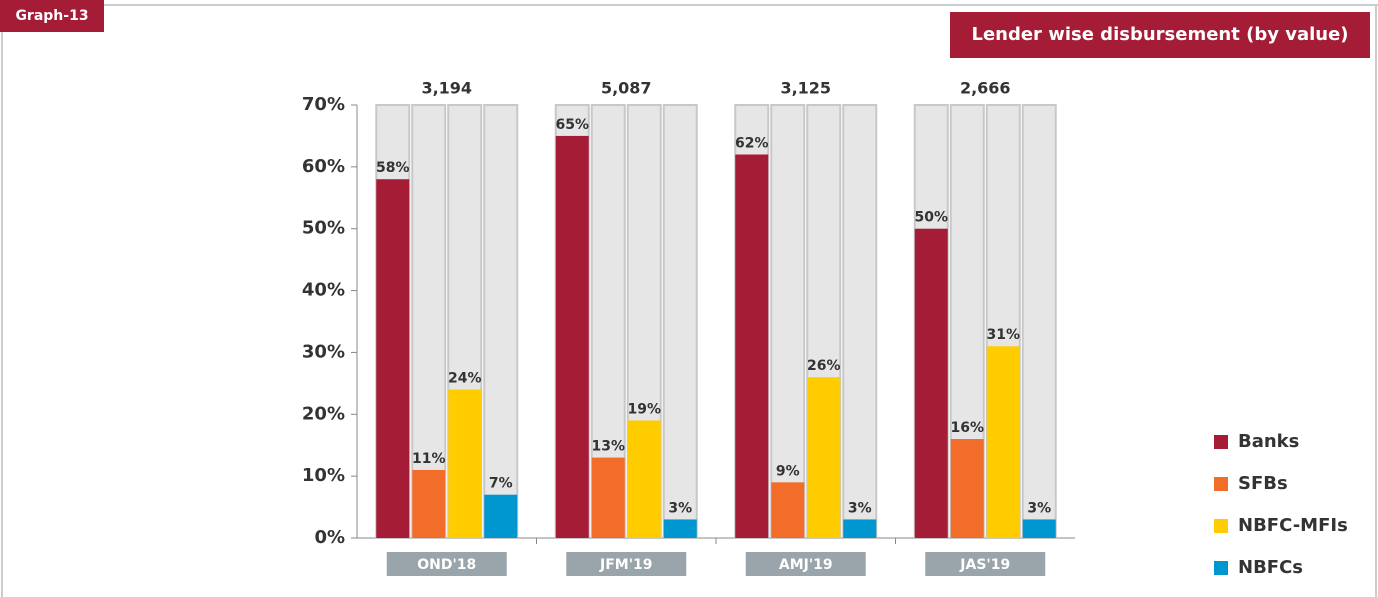 The image size is (1378, 597). What do you see at coordinates (967, 428) in the screenshot?
I see `value-label: 16%` at bounding box center [967, 428].